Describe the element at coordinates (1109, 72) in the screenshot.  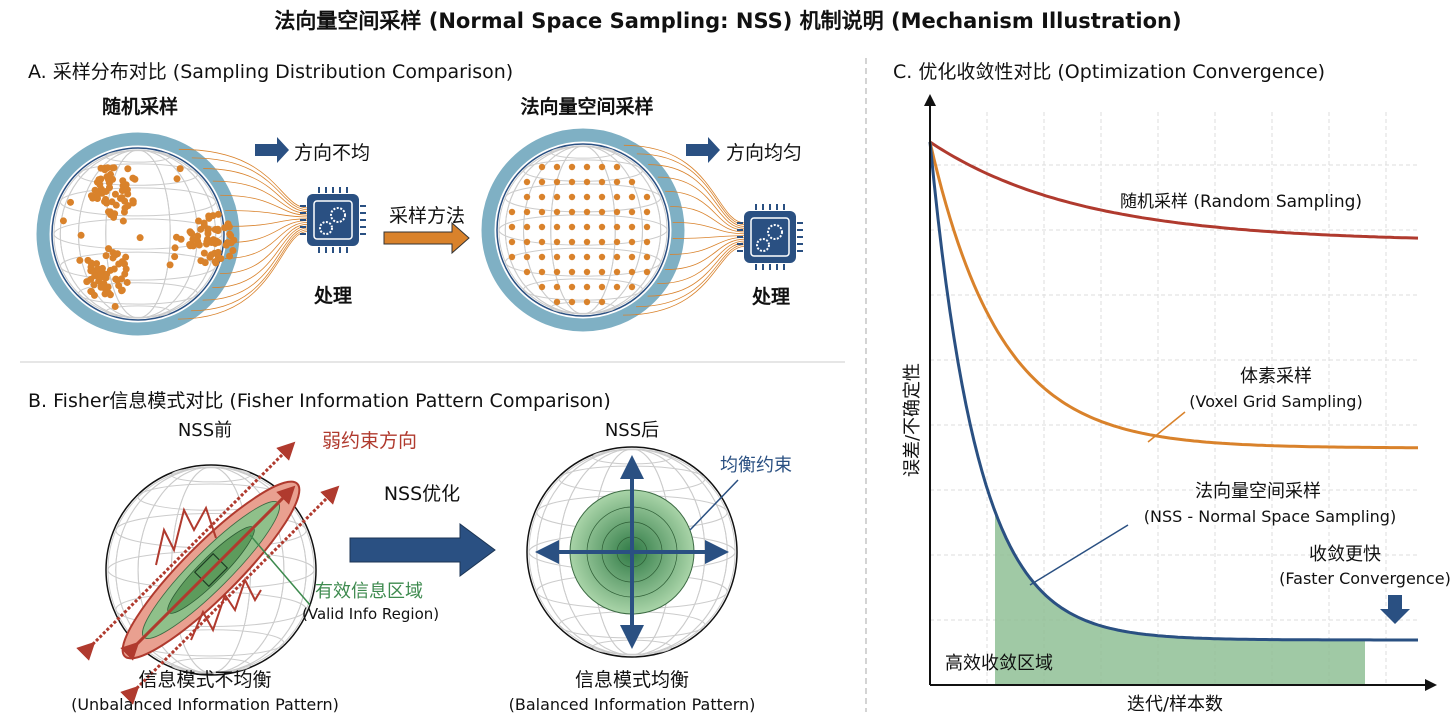
I see `section-c-title: C. 优化收敛性对比 (Optimization Convergence)` at that location.